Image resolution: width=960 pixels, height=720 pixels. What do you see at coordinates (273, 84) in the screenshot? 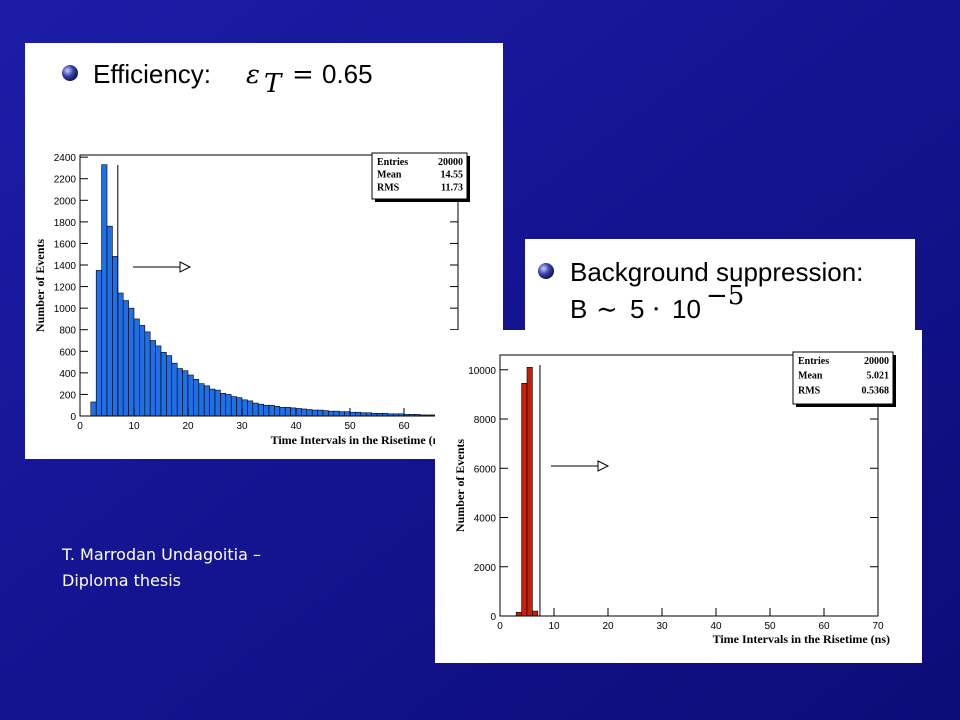
I see `subscript: T` at bounding box center [273, 84].